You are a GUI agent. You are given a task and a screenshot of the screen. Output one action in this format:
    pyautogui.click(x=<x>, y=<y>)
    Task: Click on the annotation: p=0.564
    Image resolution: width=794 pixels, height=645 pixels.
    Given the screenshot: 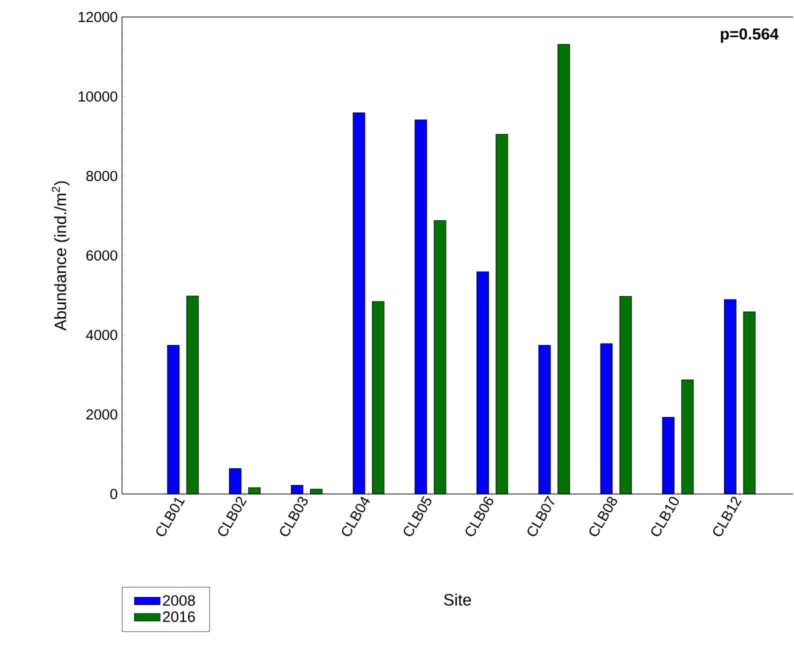 What is the action you would take?
    pyautogui.click(x=749, y=35)
    